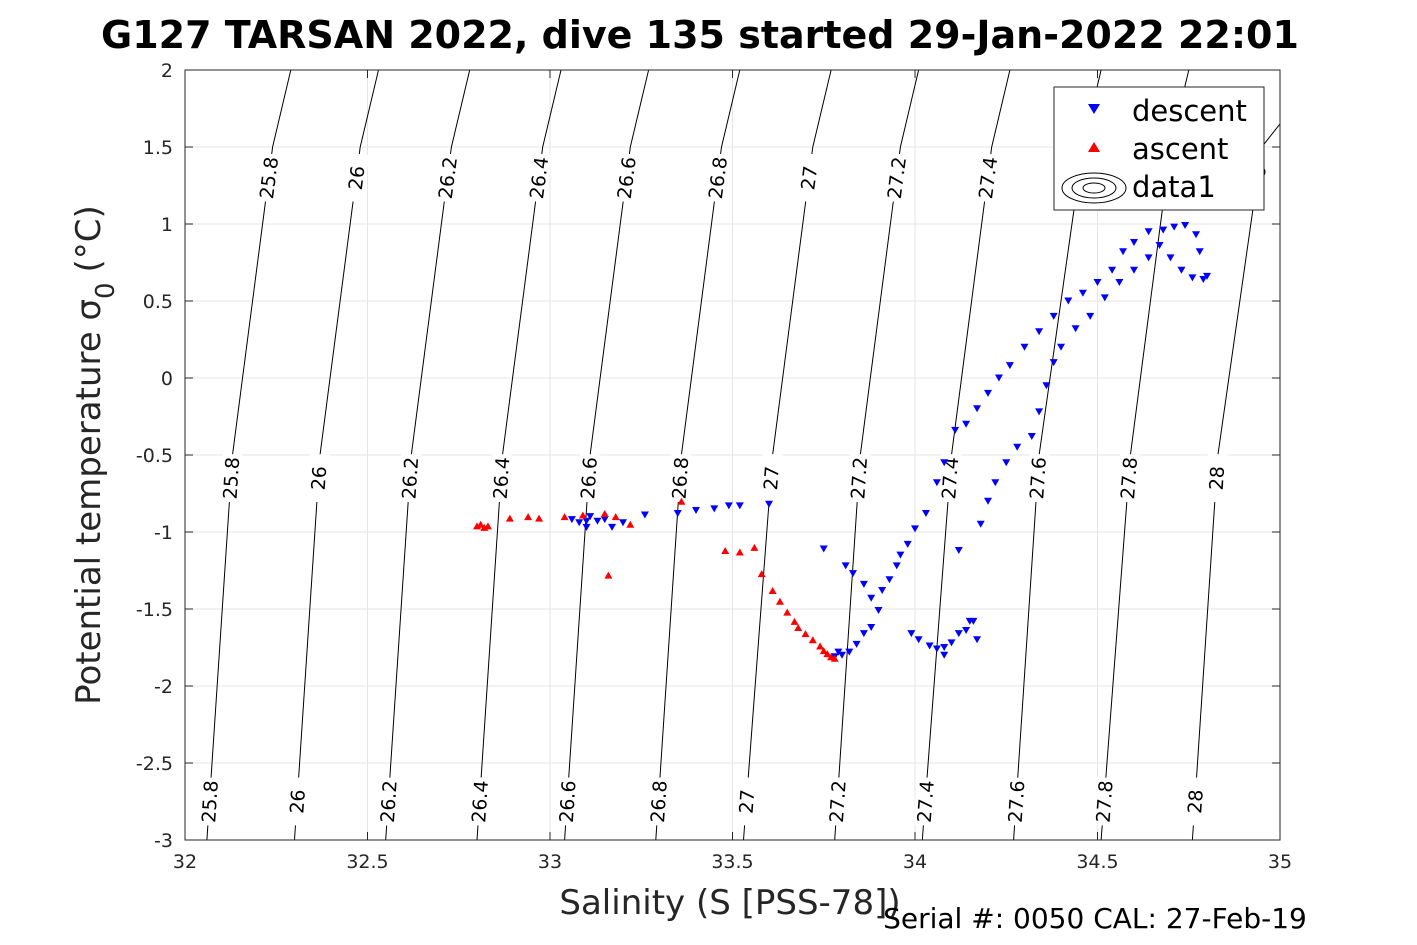  What do you see at coordinates (729, 903) in the screenshot?
I see `x-axis-label: Salinity (S [PSS-78])` at bounding box center [729, 903].